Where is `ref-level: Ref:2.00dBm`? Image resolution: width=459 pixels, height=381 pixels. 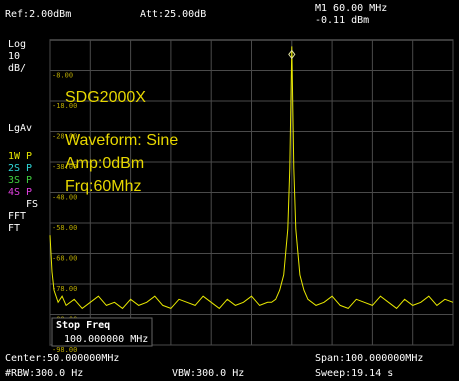 ref-level: Ref:2.00dBm is located at coordinates (38, 14).